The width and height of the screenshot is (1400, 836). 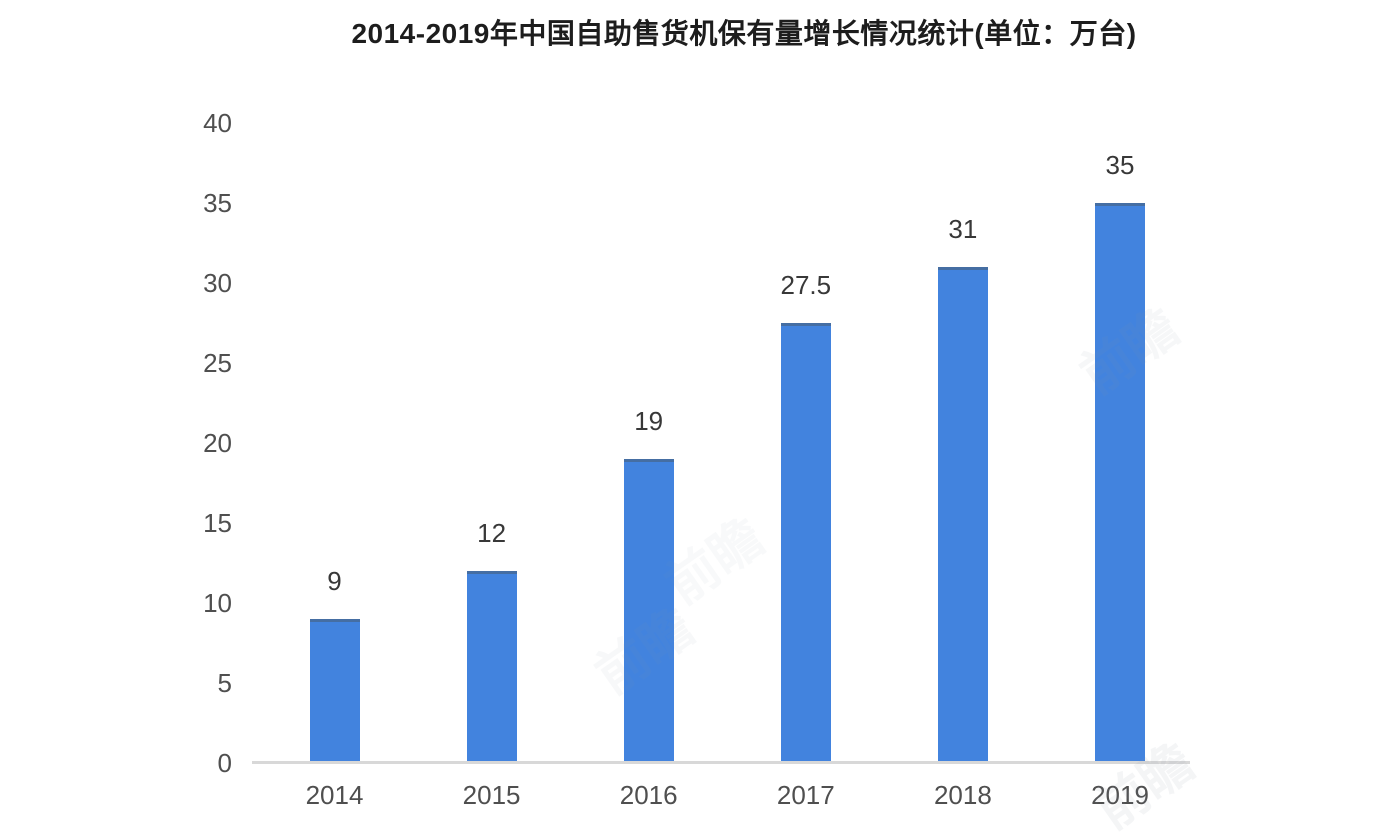 I want to click on x-axis-label-2016: 2016, so click(x=648, y=795).